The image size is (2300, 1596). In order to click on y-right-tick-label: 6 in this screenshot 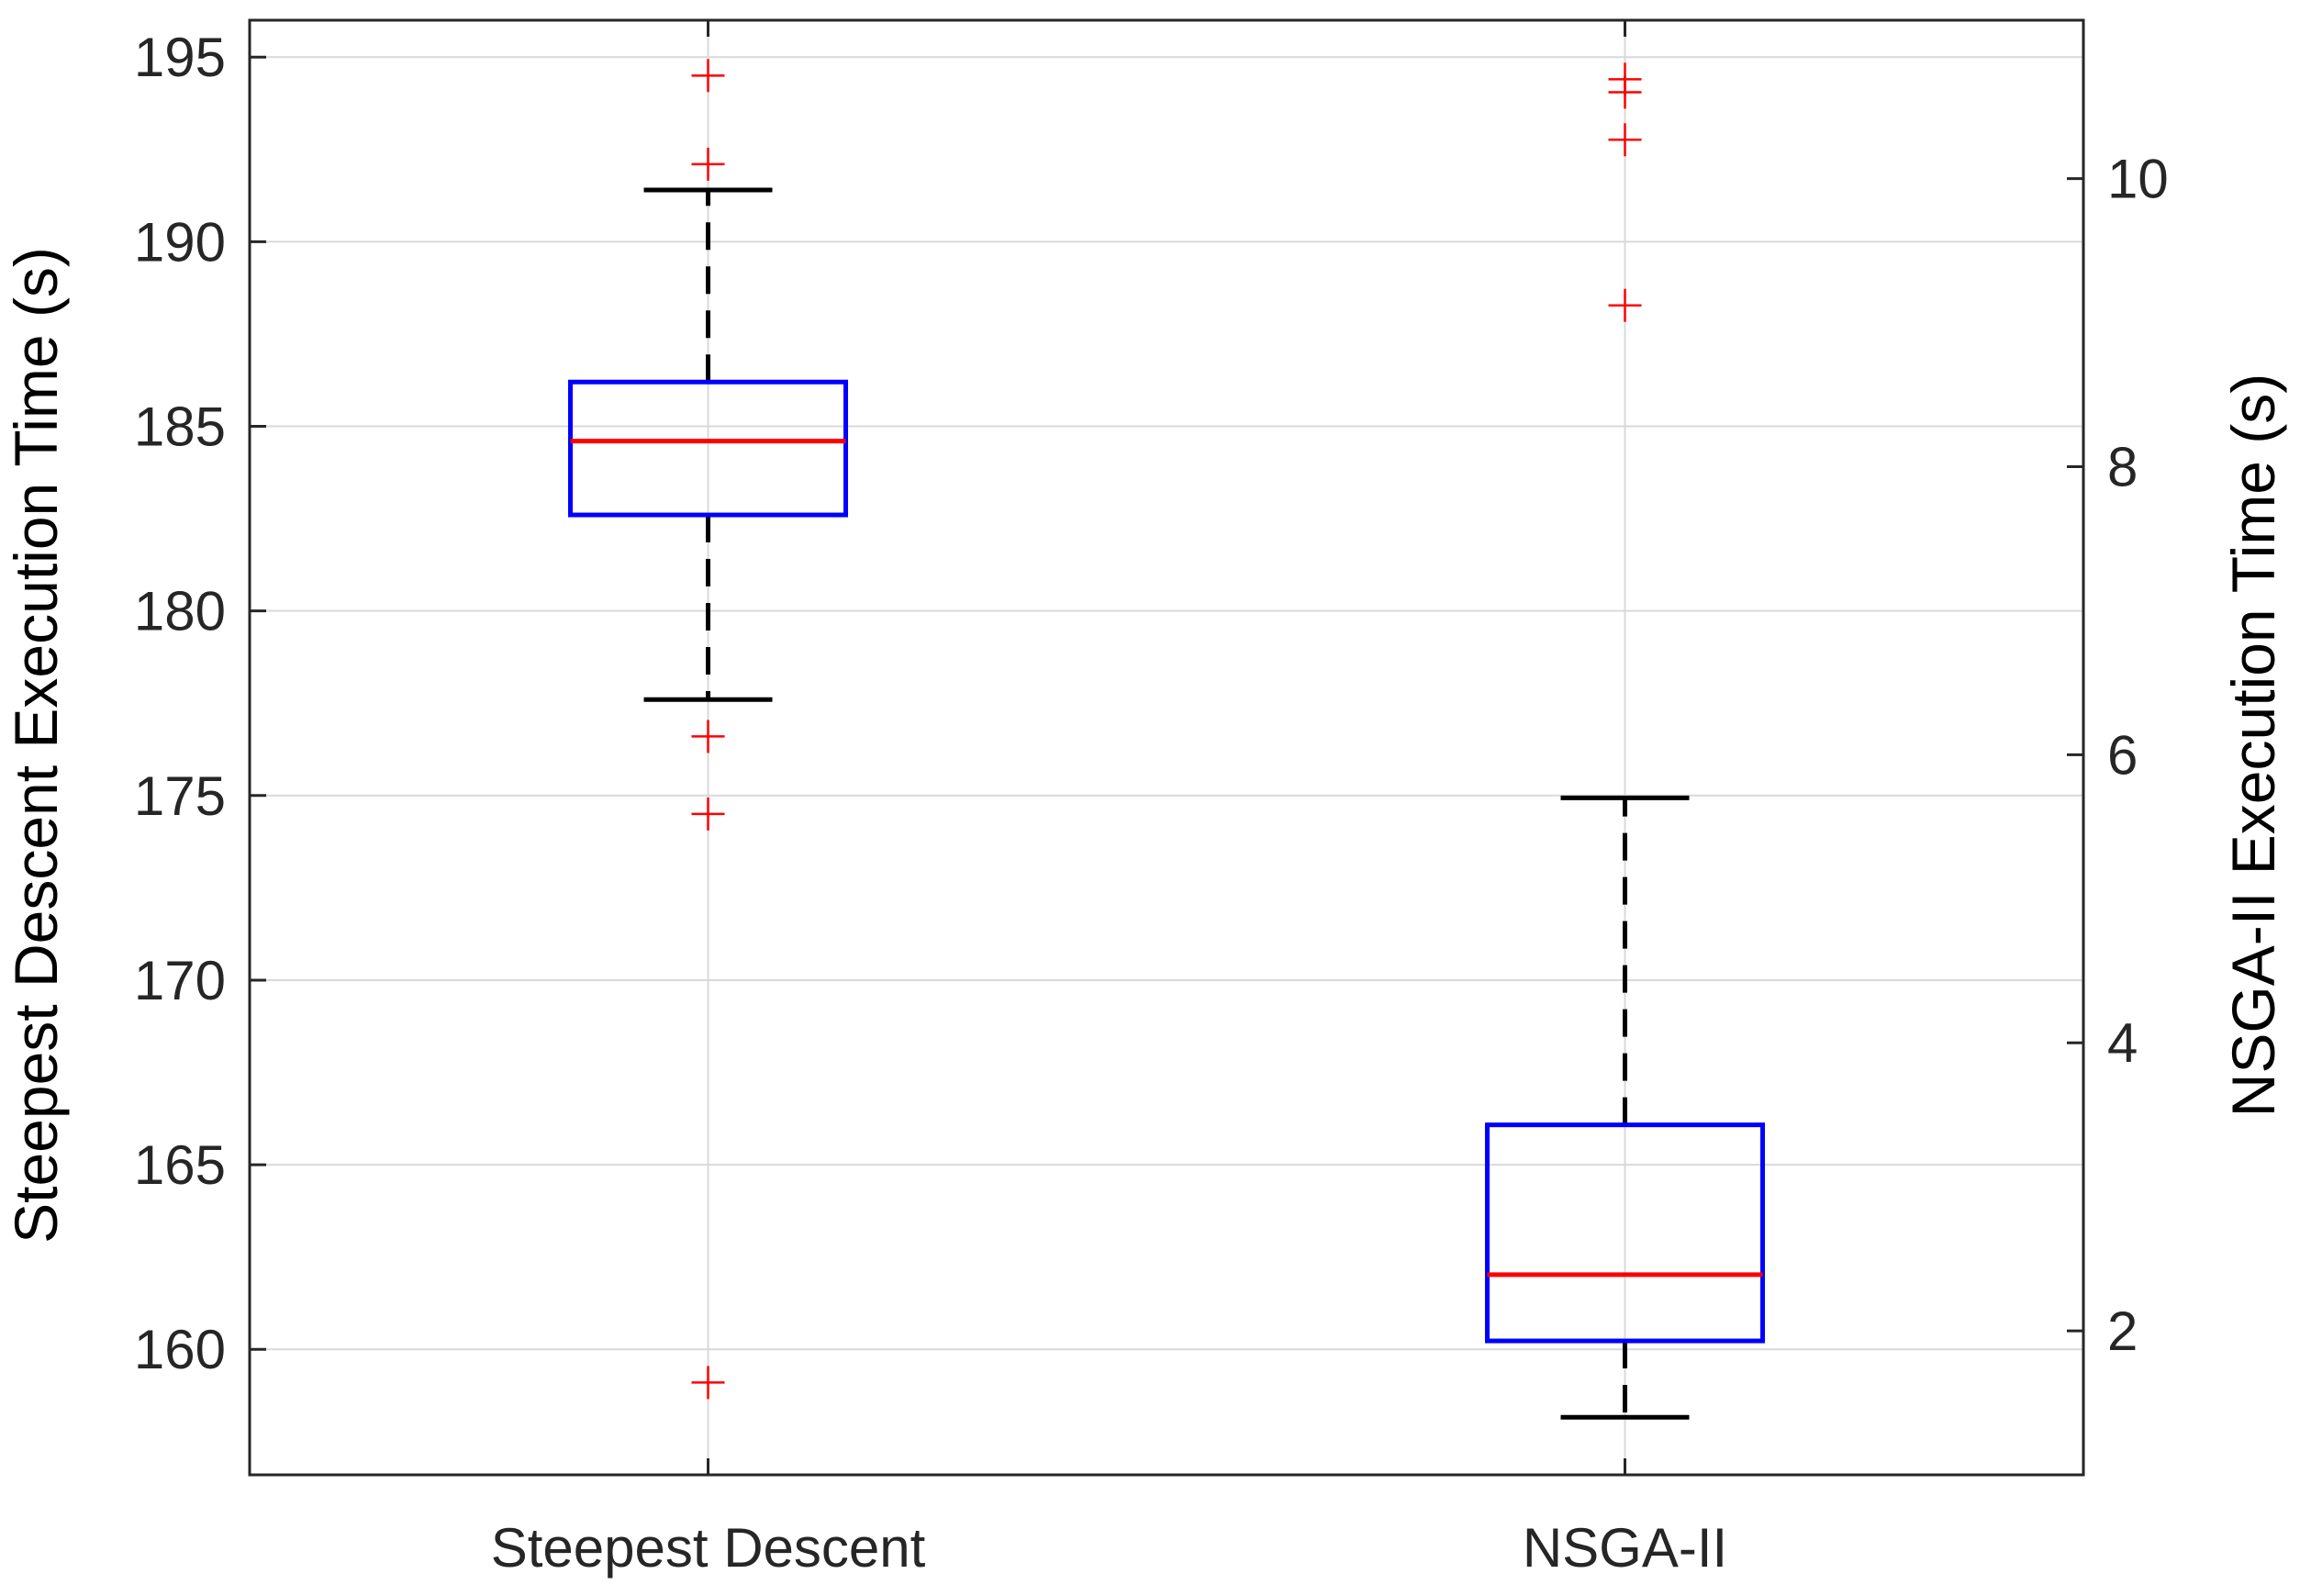, I will do `click(2123, 755)`.